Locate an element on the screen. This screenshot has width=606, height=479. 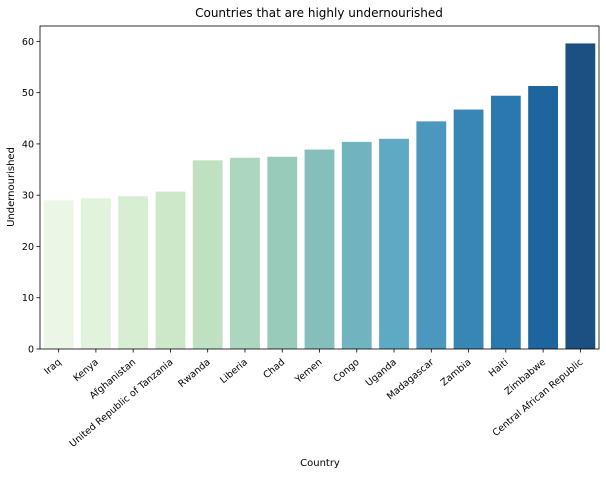
x-axis-title: Country is located at coordinates (320, 463).